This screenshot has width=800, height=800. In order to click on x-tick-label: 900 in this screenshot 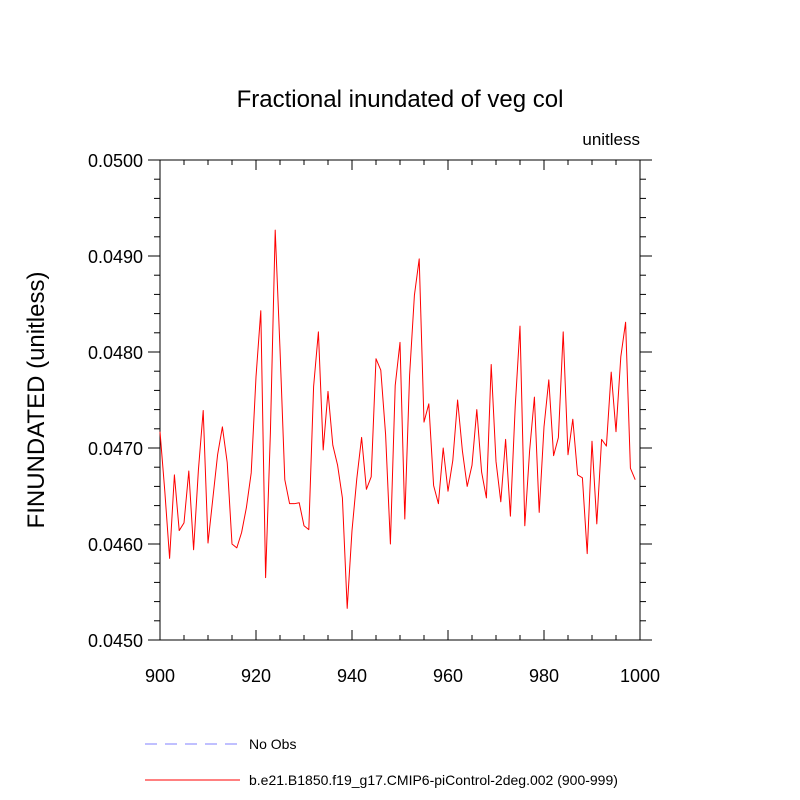, I will do `click(160, 676)`.